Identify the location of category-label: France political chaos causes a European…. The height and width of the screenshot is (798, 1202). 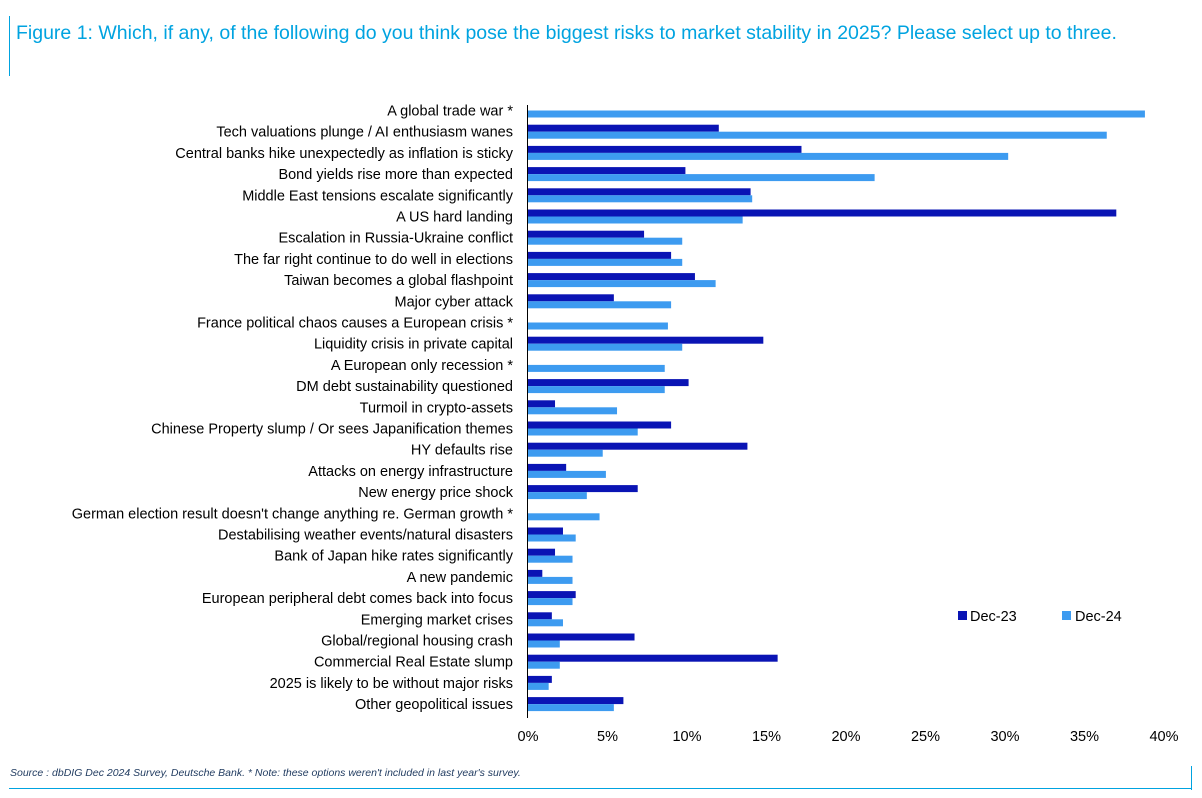
(355, 324).